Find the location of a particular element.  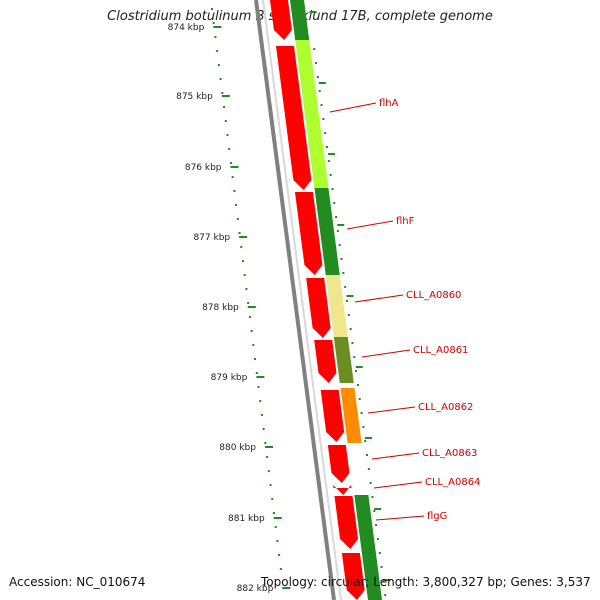

scale-tick-label: 876 kbp is located at coordinates (203, 168).